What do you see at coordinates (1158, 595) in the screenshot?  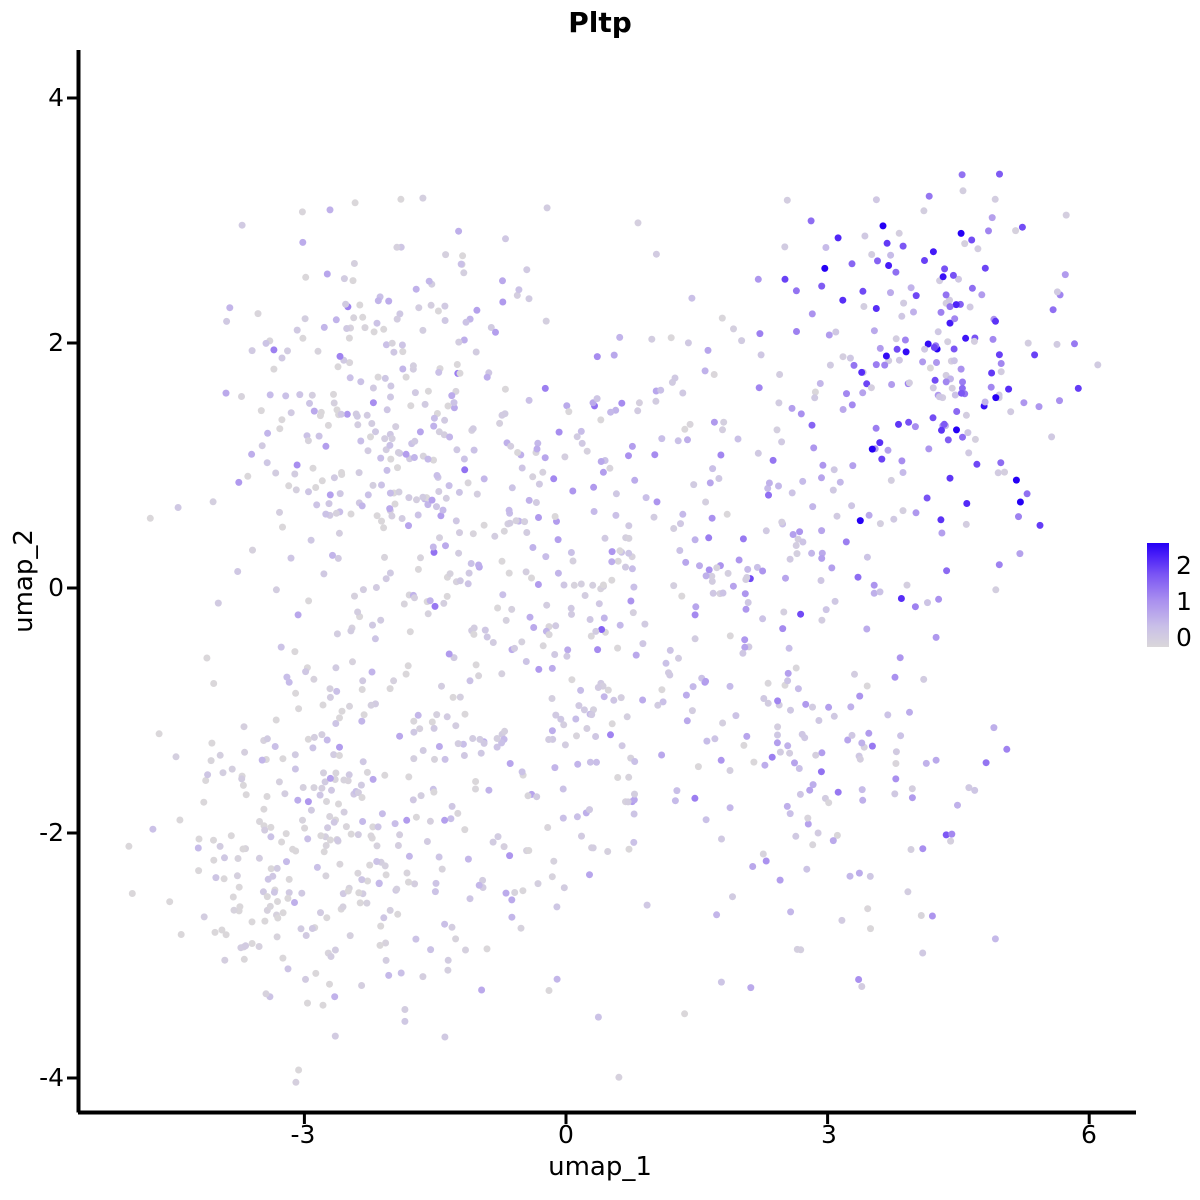 I see `colorbar` at bounding box center [1158, 595].